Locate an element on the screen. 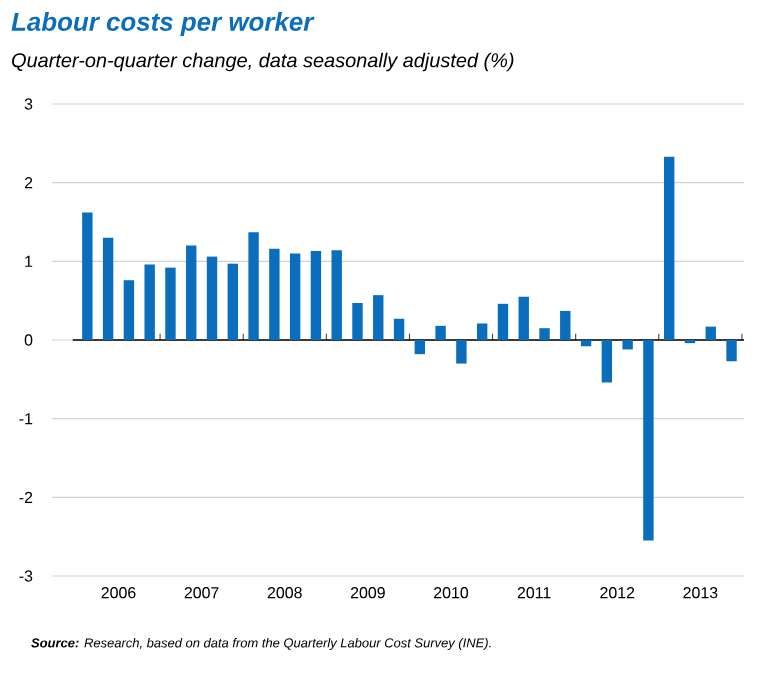  chart-subtitle: Quarter-on-quarter change, data seasonally adjusted (%) is located at coordinates (263, 62).